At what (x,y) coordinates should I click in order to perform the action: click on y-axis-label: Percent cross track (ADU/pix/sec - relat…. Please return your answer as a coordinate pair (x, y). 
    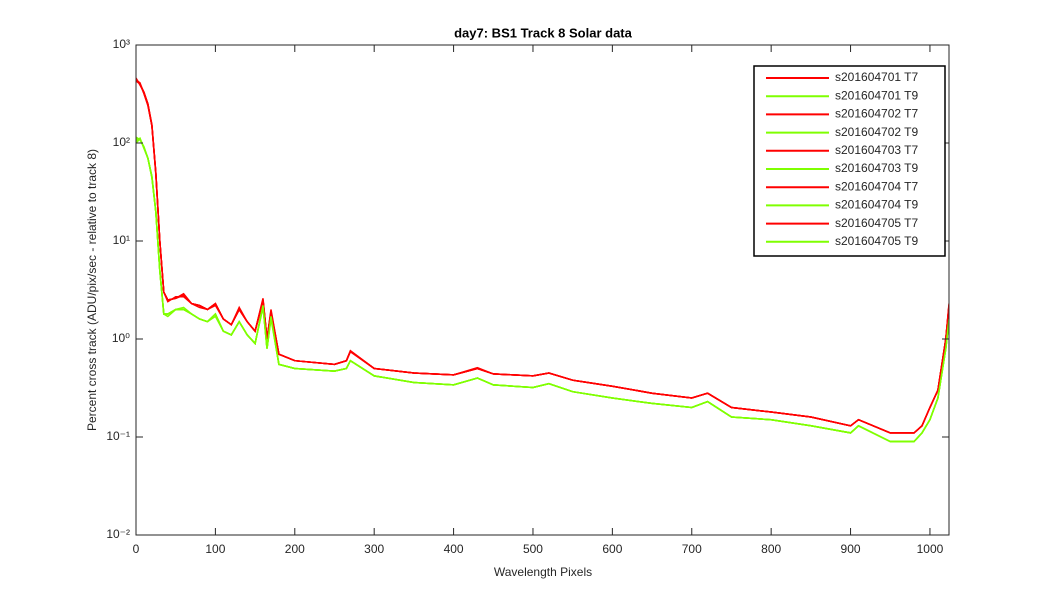
    Looking at the image, I should click on (92, 290).